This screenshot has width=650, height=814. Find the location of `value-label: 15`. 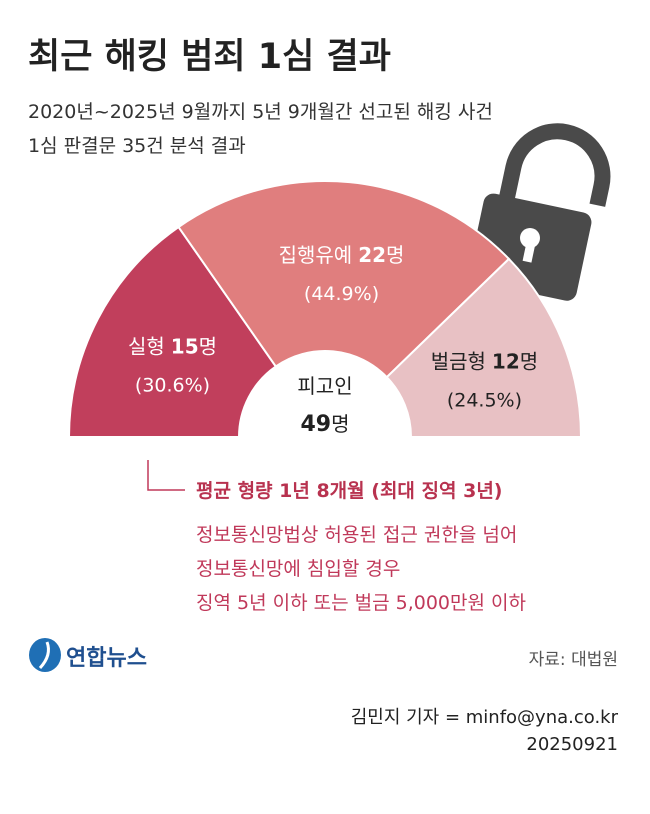

value-label: 15 is located at coordinates (185, 346).